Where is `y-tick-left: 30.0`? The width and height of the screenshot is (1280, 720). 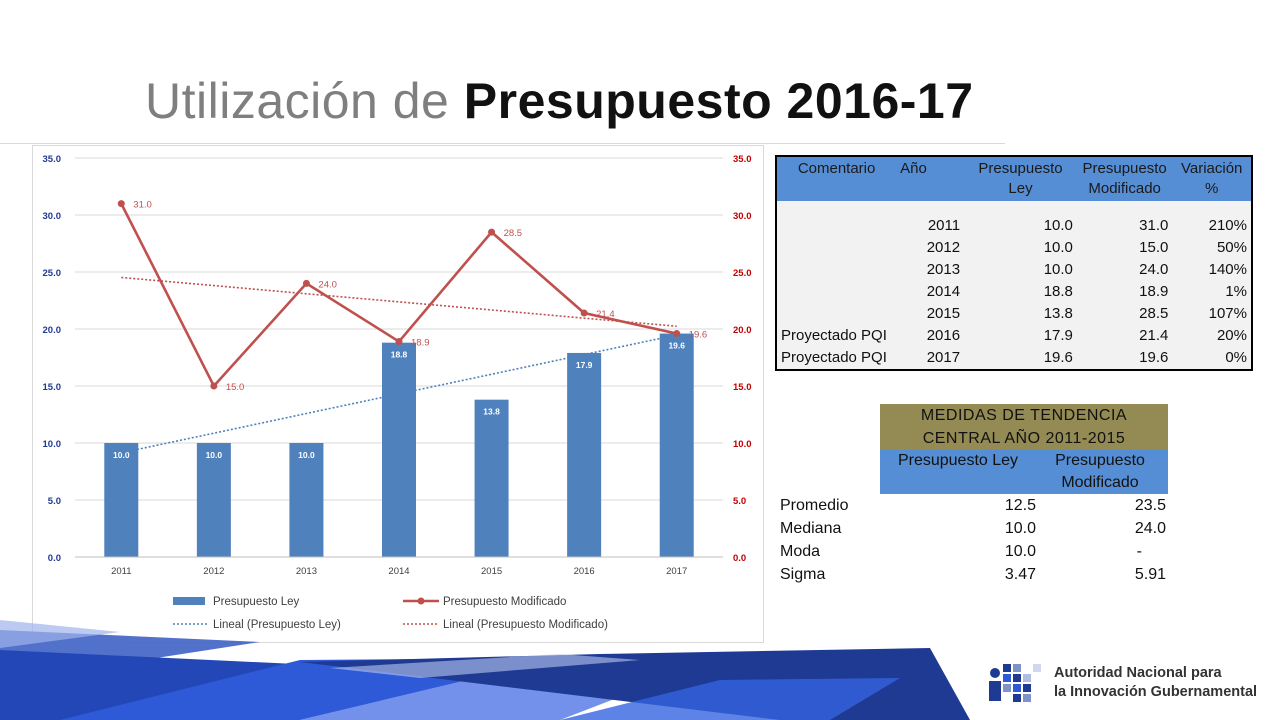 y-tick-left: 30.0 is located at coordinates (52, 216).